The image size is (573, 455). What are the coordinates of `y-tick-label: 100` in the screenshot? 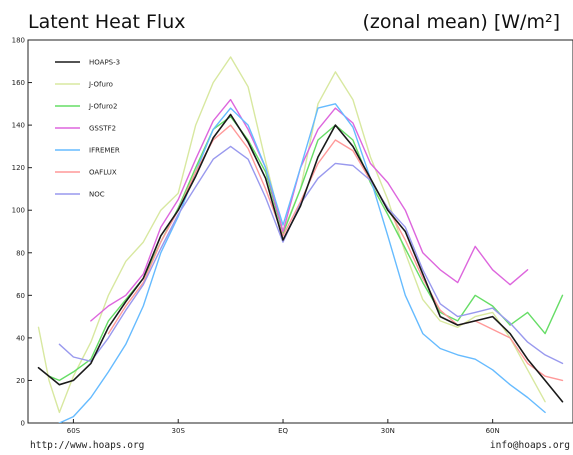 It's located at (18, 211).